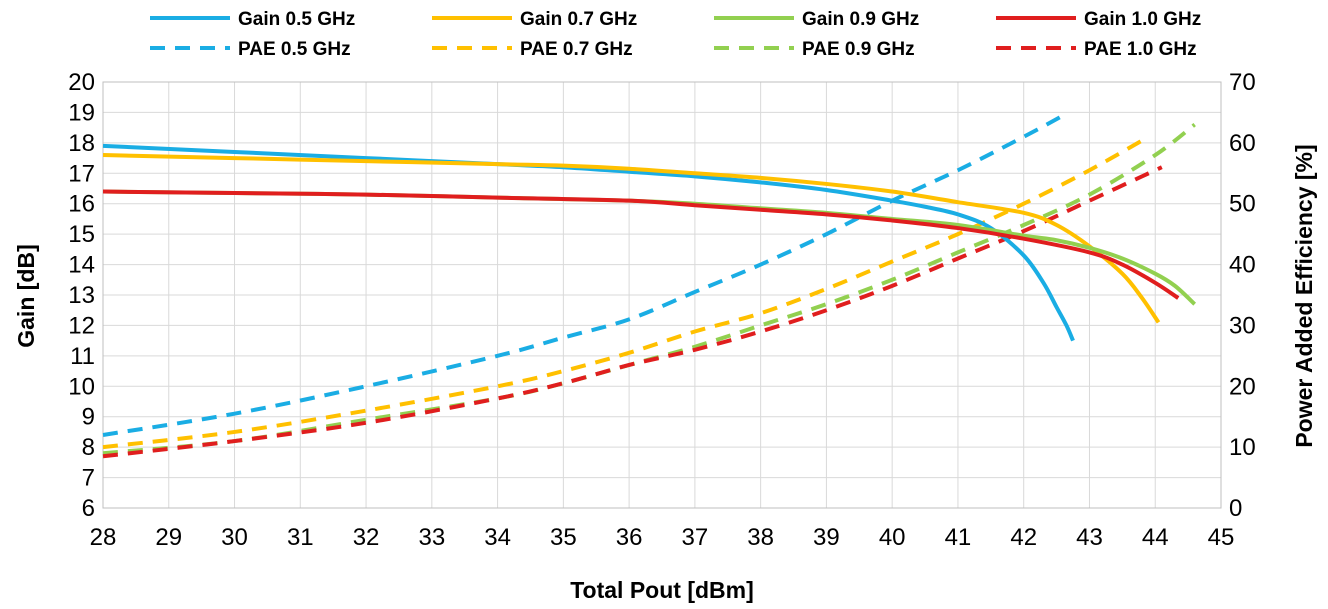  What do you see at coordinates (629, 537) in the screenshot?
I see `x-tick-label: 36` at bounding box center [629, 537].